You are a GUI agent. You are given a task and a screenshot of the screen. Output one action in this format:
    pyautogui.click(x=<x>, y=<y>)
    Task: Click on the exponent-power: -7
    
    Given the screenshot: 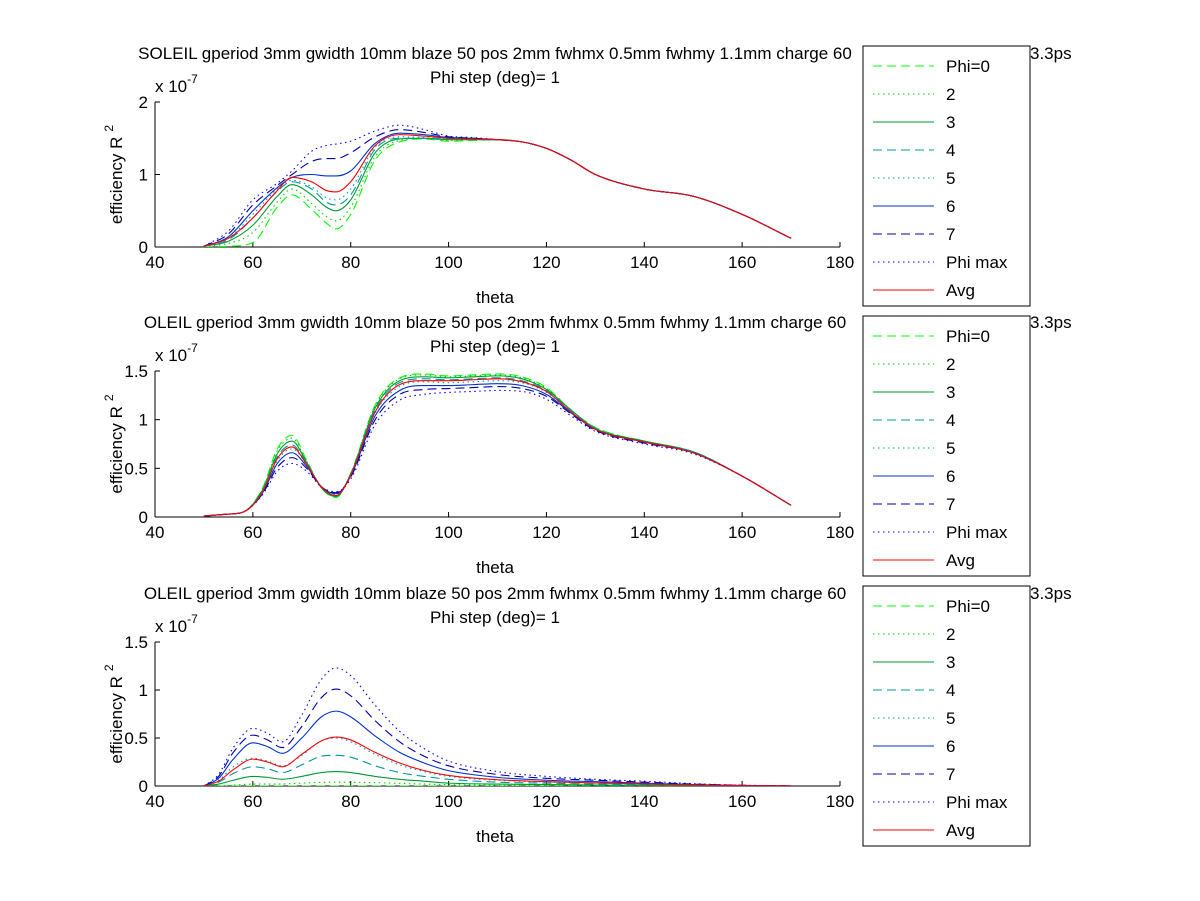 What is the action you would take?
    pyautogui.click(x=192, y=619)
    